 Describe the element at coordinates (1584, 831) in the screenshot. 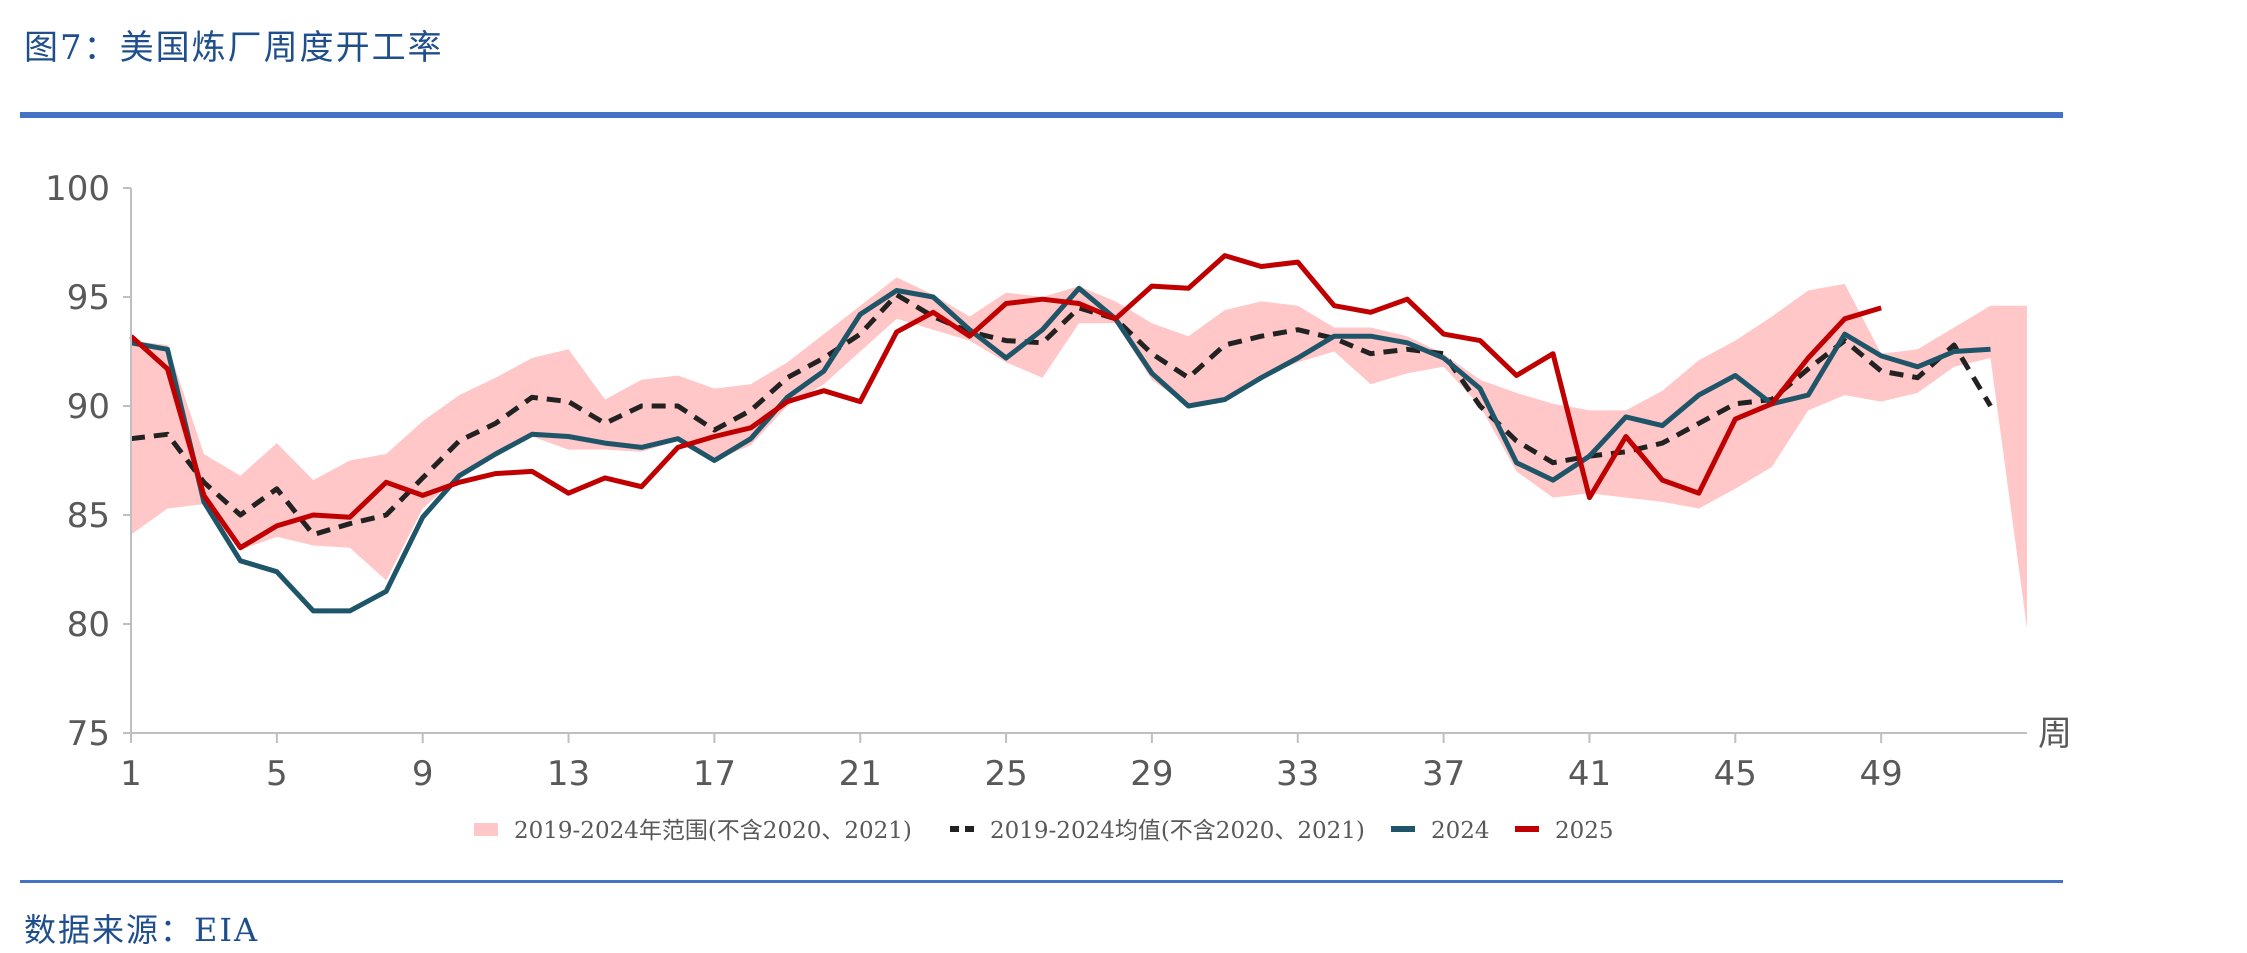

I see `legend-label: 2025` at that location.